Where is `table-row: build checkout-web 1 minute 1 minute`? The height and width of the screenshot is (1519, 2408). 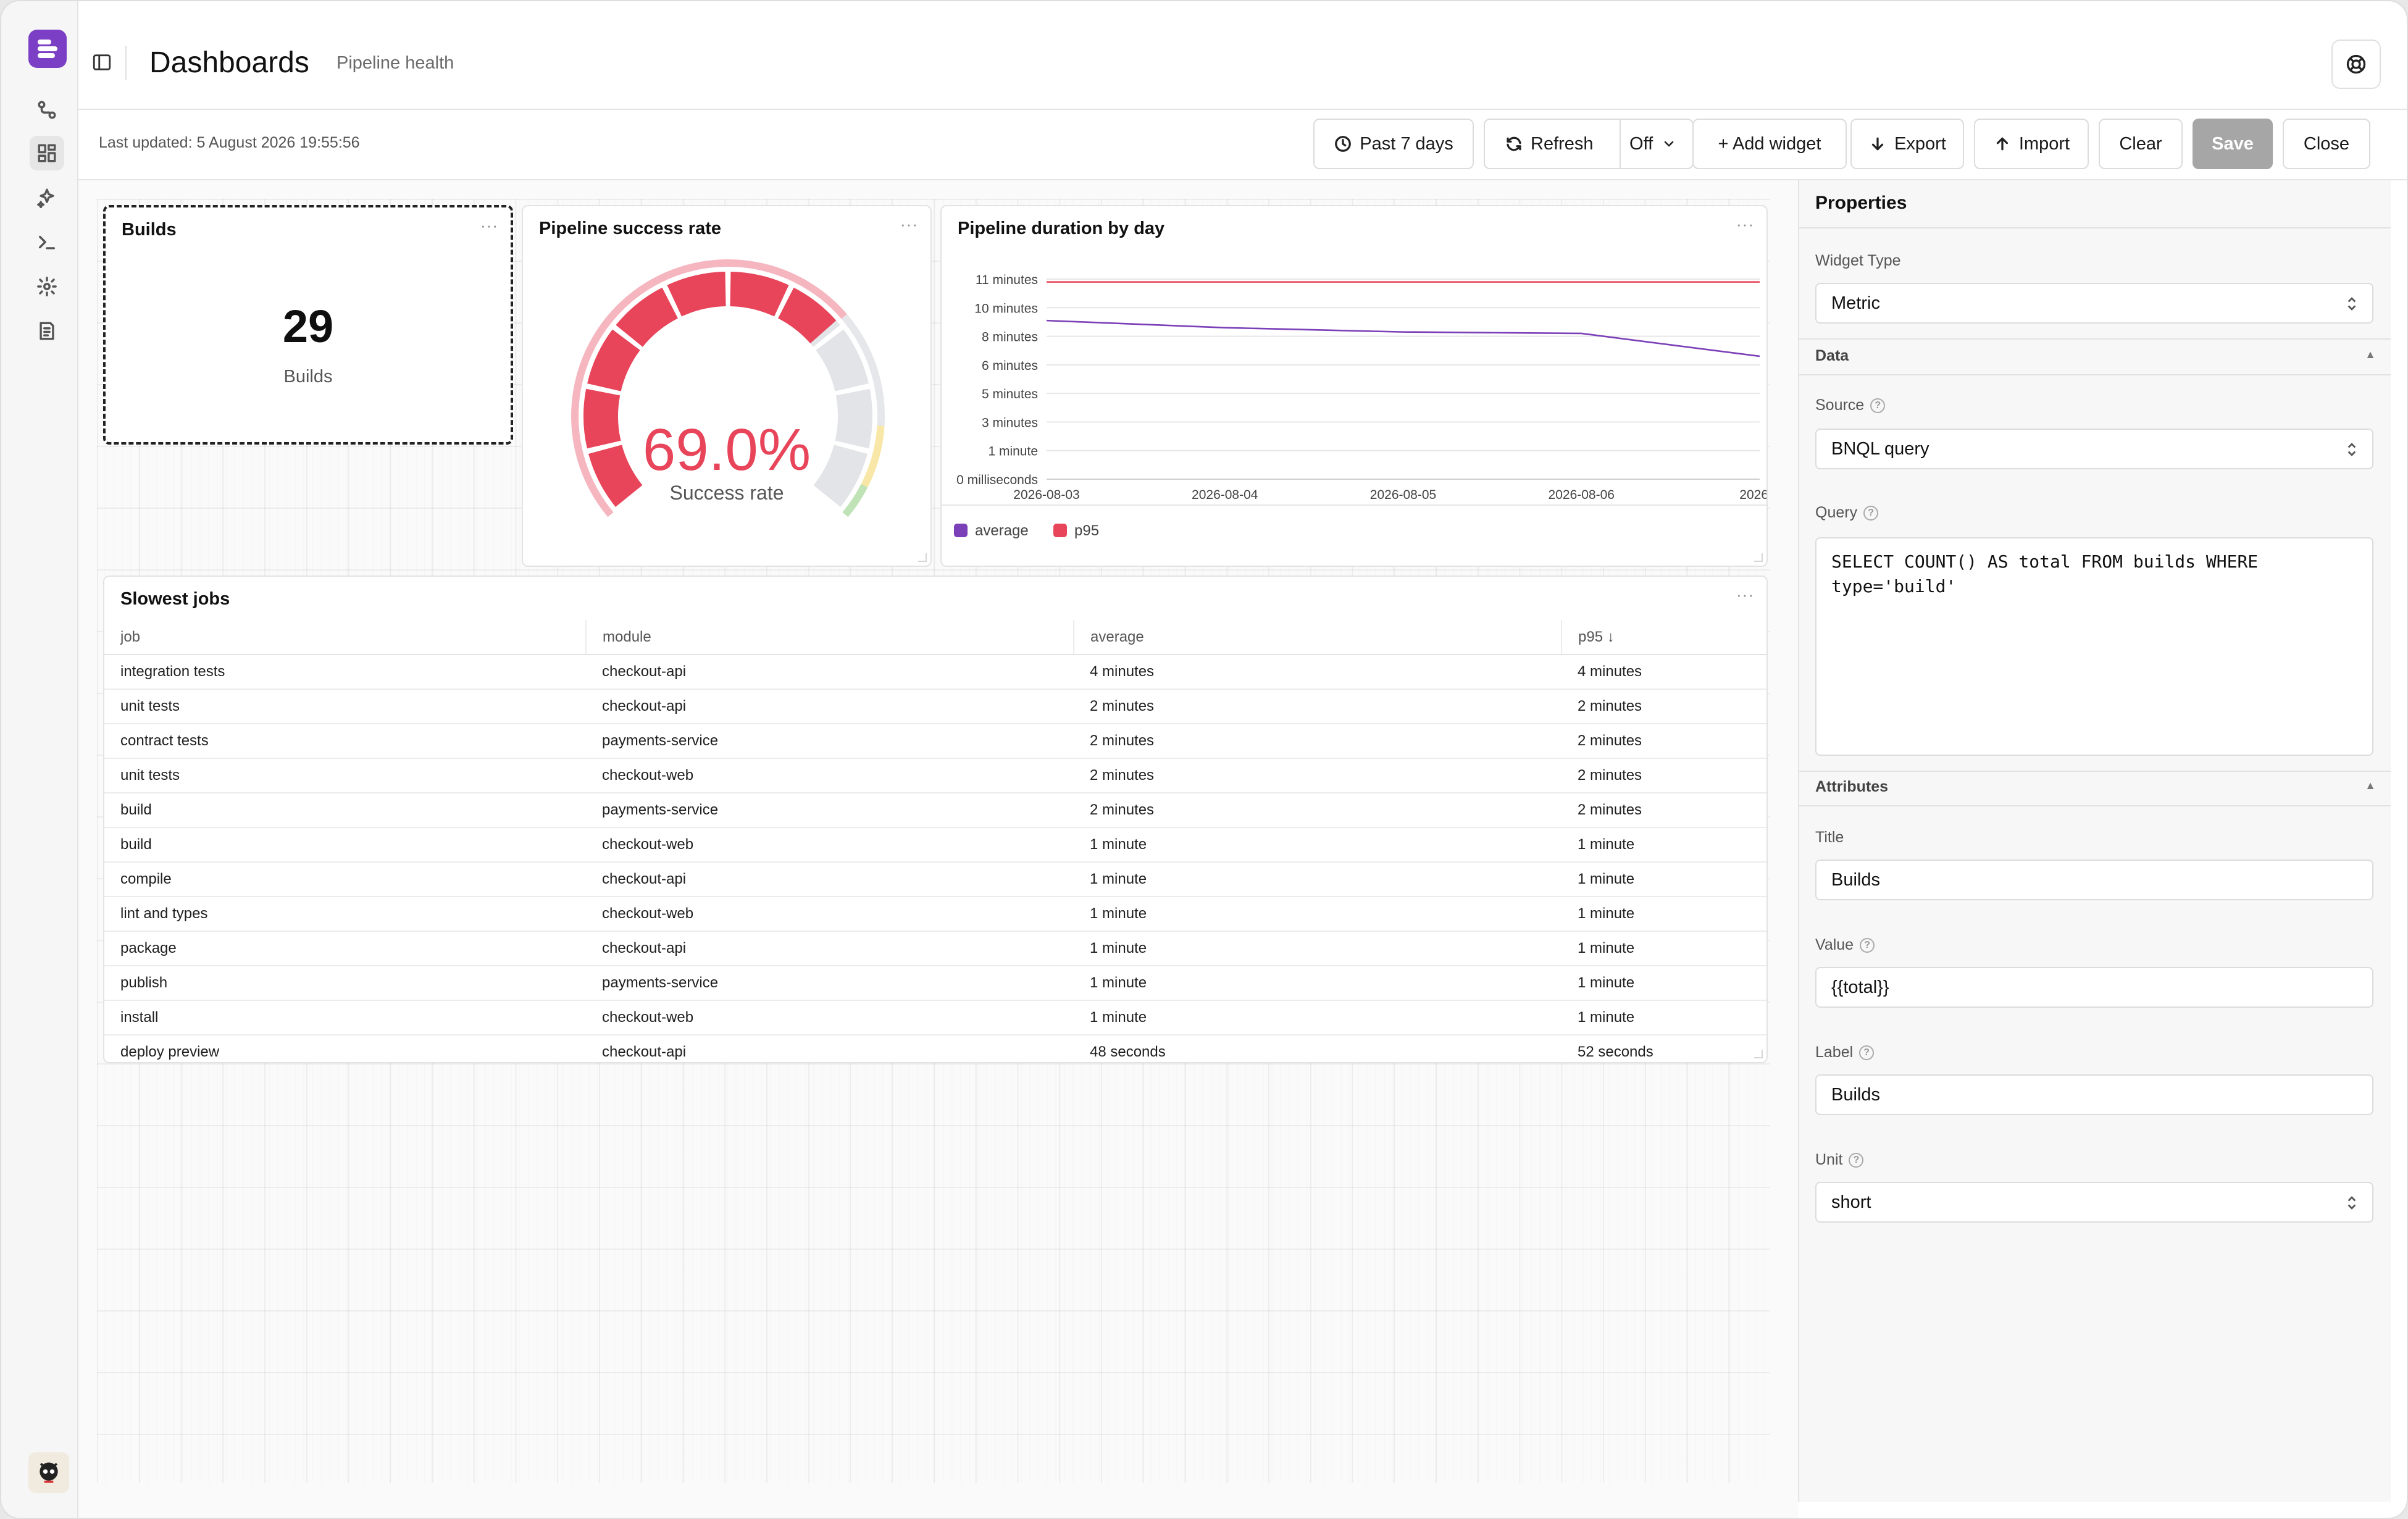 table-row: build checkout-web 1 minute 1 minute is located at coordinates (935, 845).